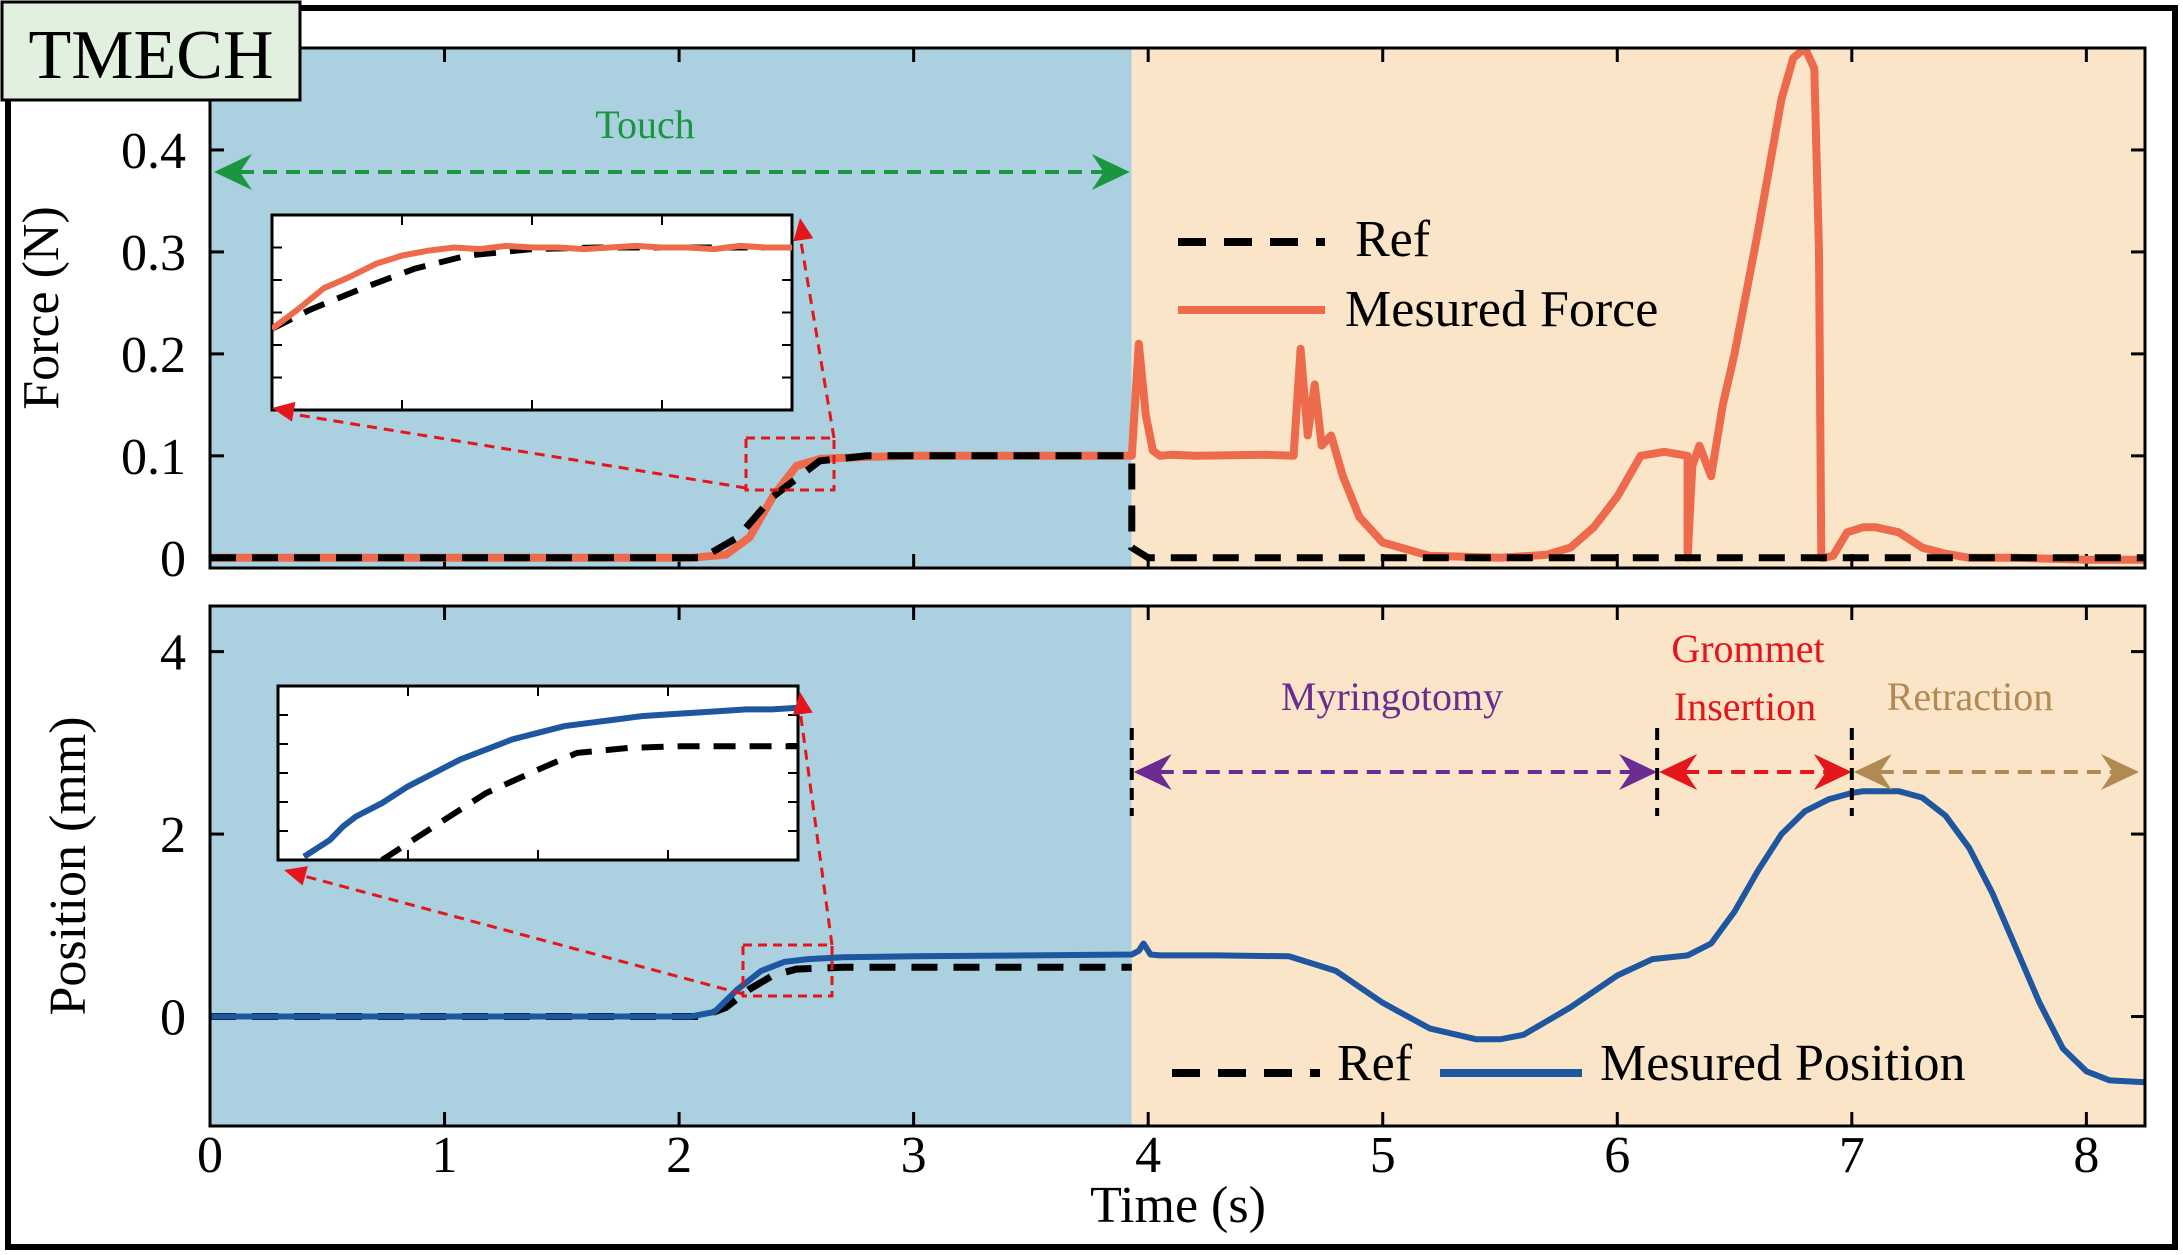 This screenshot has width=2183, height=1255. Describe the element at coordinates (153, 253) in the screenshot. I see `force-y-tick-label: 0.3` at that location.